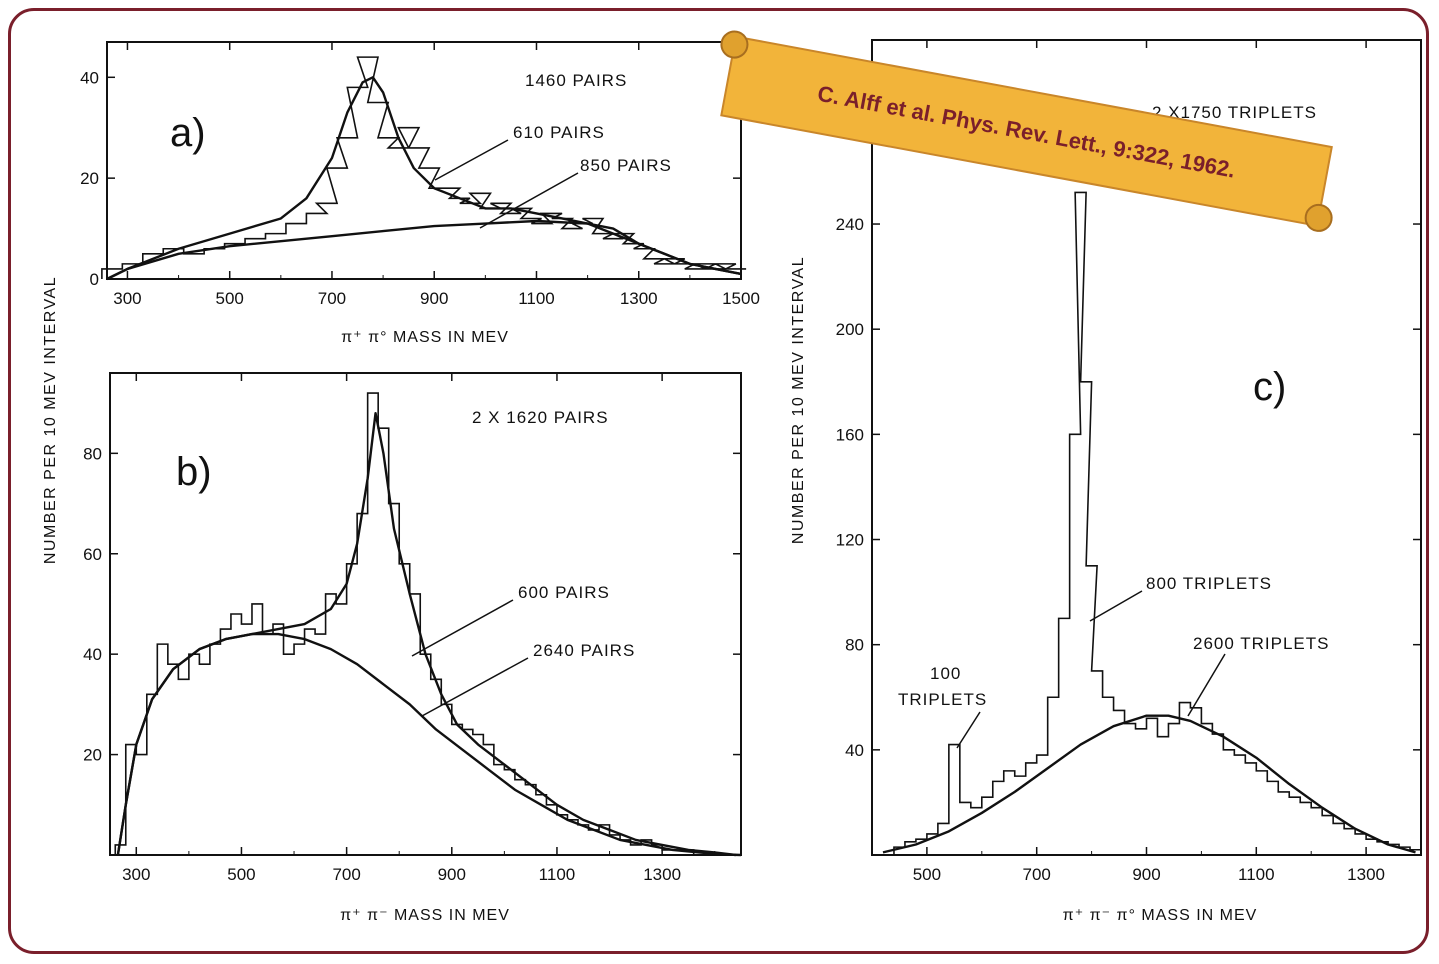 The image size is (1439, 964). What do you see at coordinates (50, 420) in the screenshot?
I see `y-axis-label-left: NUMBER PER 10 MEV INTERVAL` at bounding box center [50, 420].